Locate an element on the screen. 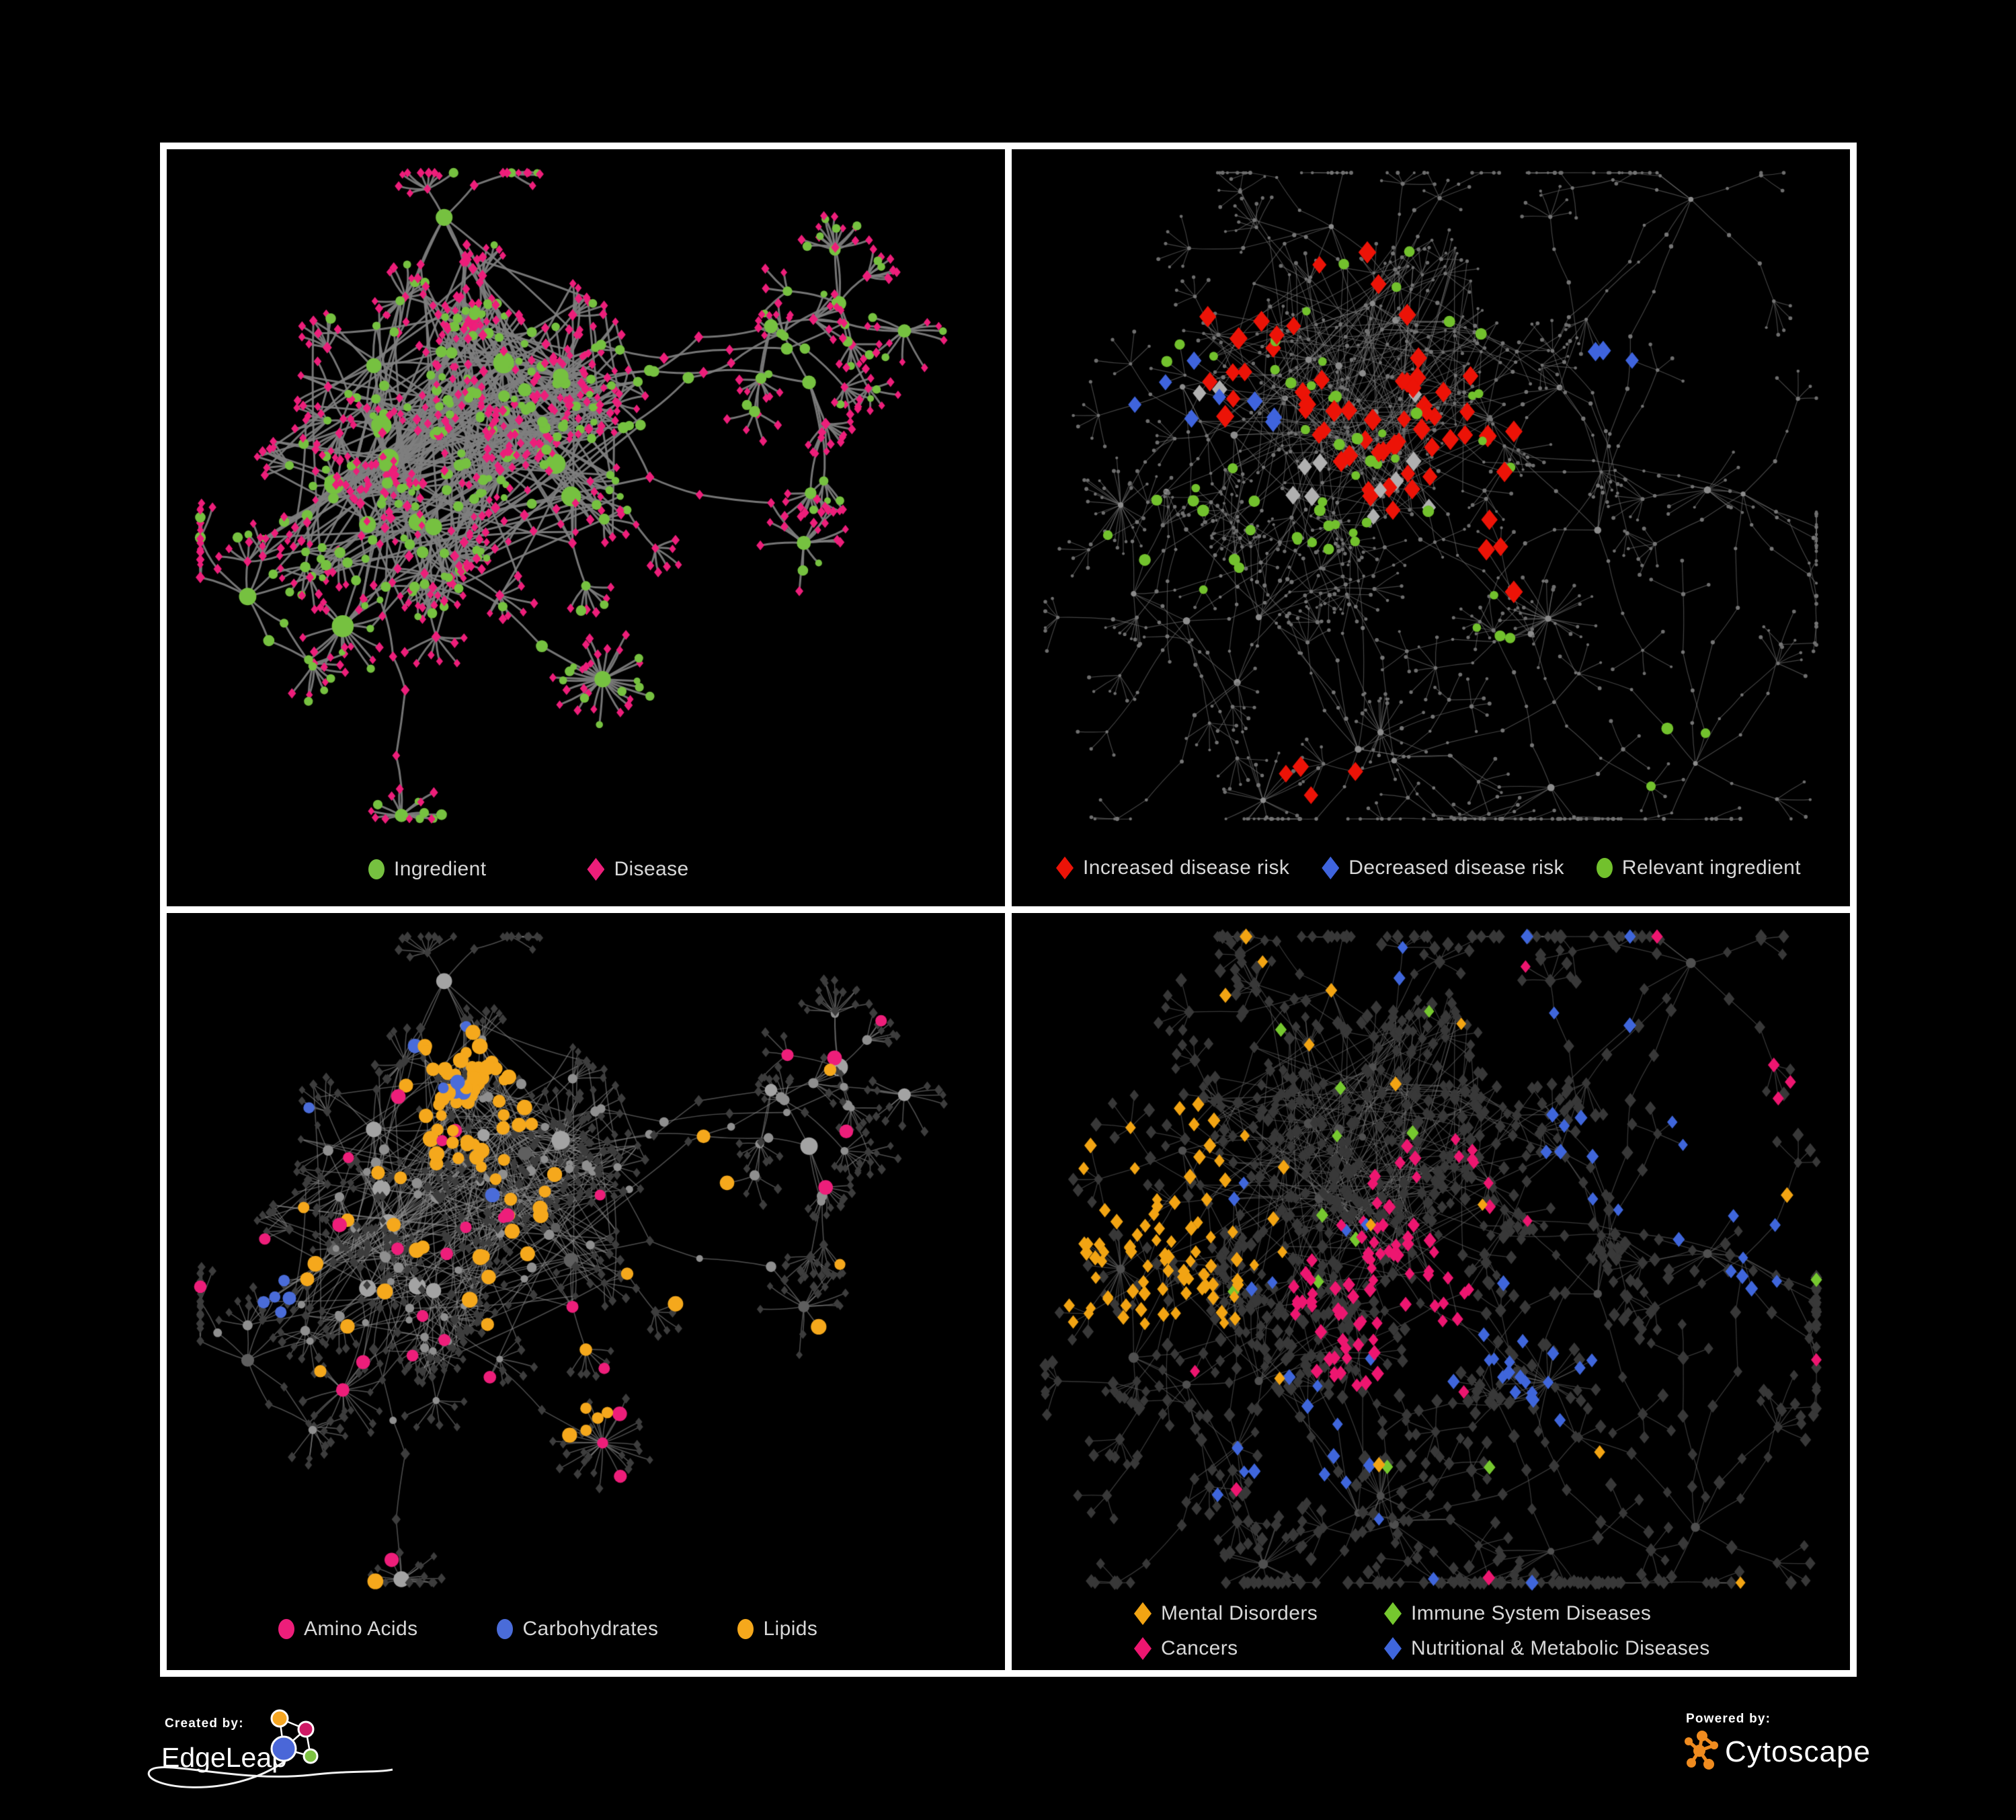 The image size is (2016, 1820). created-by-label: Created by: is located at coordinates (204, 1723).